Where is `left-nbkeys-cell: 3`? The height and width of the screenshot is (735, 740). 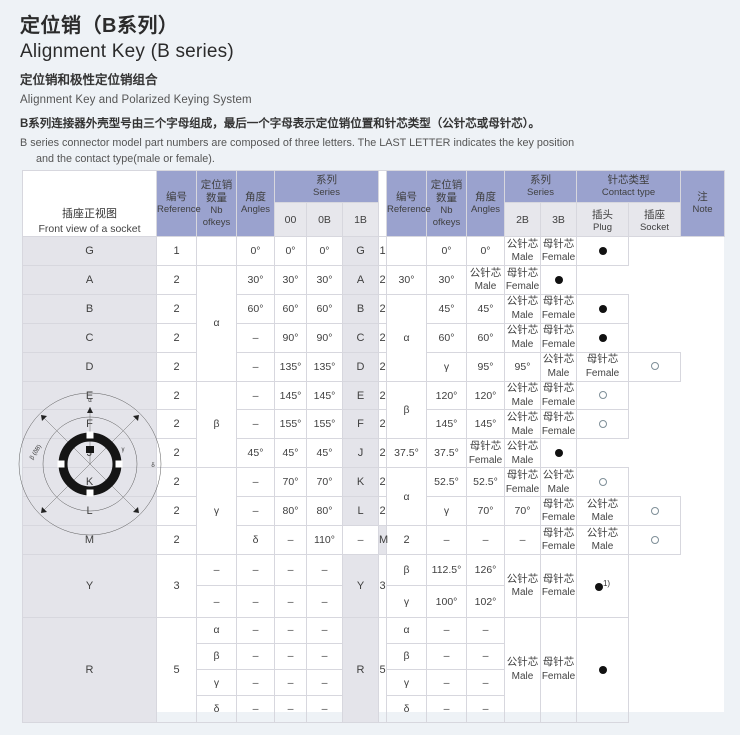
left-nbkeys-cell: 3 is located at coordinates (176, 585).